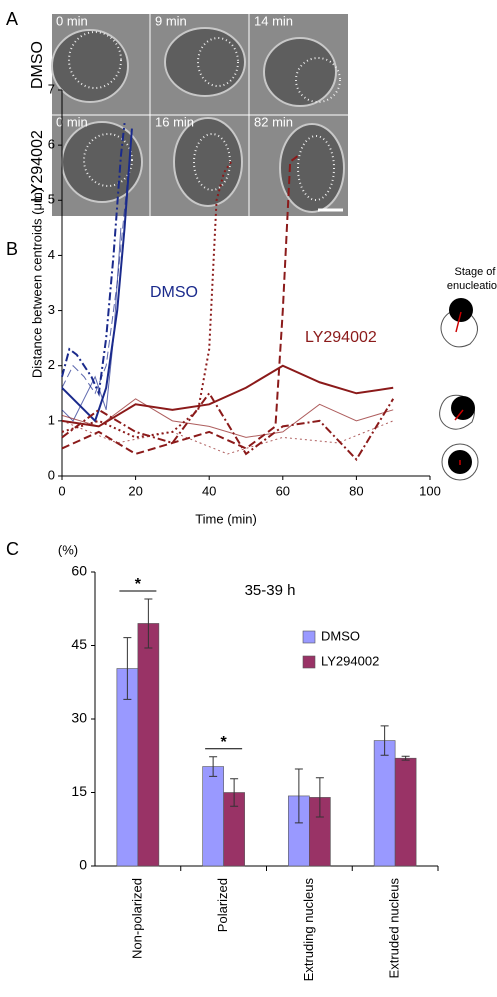 Image resolution: width=497 pixels, height=997 pixels. I want to click on y-tick-label: 4, so click(51, 254).